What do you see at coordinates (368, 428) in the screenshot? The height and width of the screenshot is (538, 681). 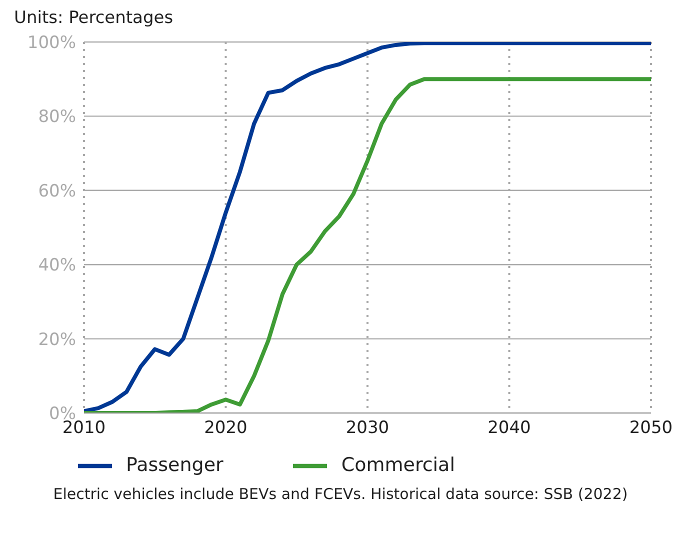 I see `x-tick-label: 2030` at bounding box center [368, 428].